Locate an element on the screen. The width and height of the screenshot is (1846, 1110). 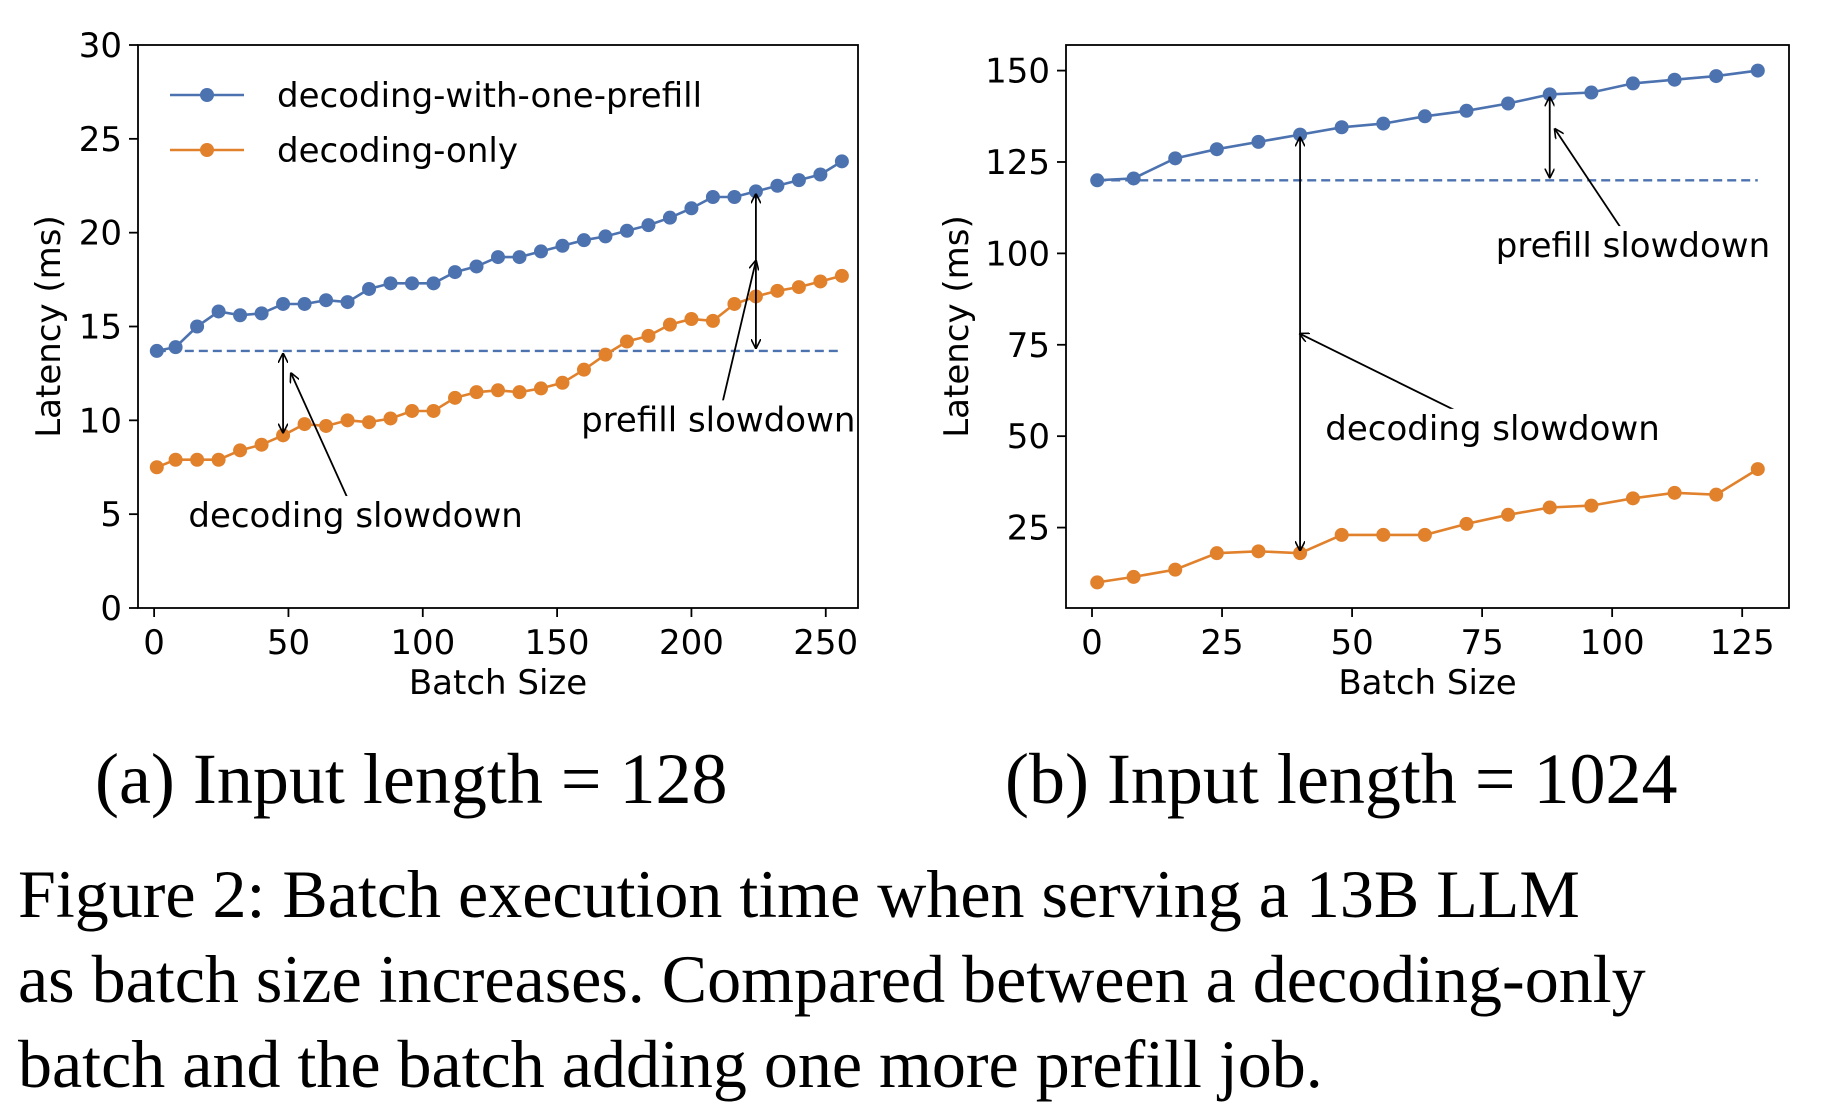
panel-a-annotation-label: prefill slowdown is located at coordinates (718, 420).